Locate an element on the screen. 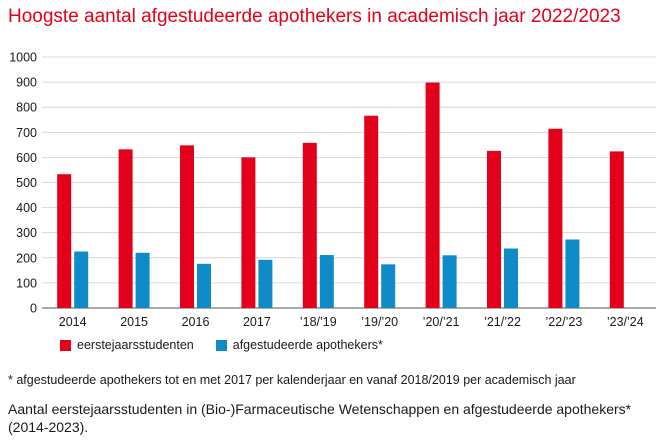 The height and width of the screenshot is (442, 661). y-tick-label: 700 is located at coordinates (26, 133).